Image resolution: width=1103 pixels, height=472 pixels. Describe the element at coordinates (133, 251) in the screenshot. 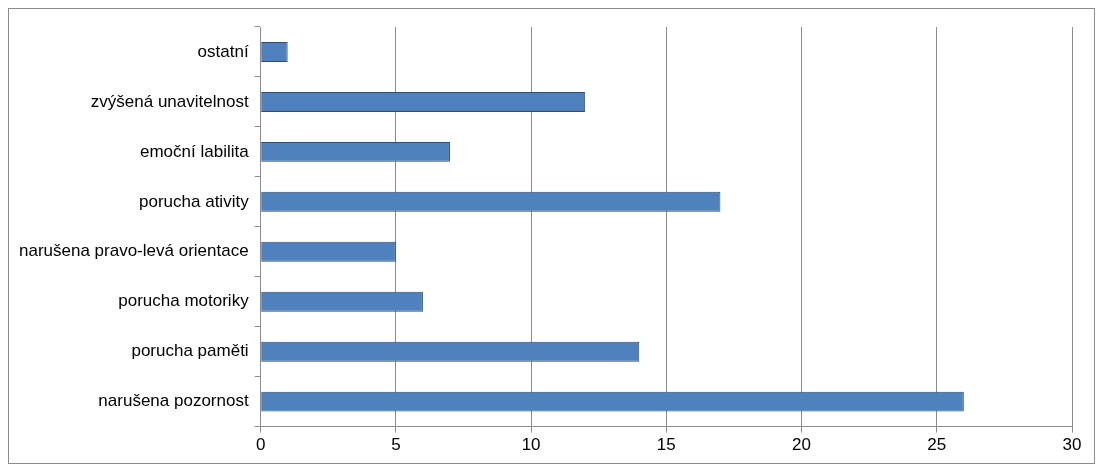

I see `y-tick-label: narušena pravo-levá orientace` at that location.